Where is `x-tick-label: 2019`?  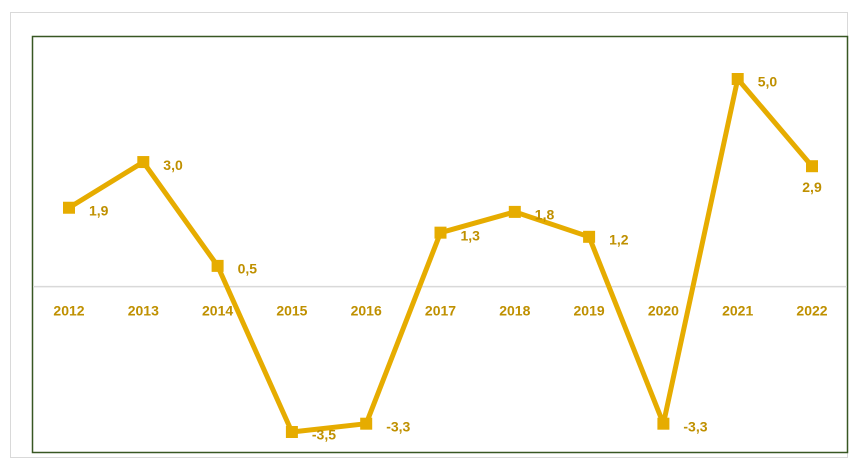 x-tick-label: 2019 is located at coordinates (589, 310).